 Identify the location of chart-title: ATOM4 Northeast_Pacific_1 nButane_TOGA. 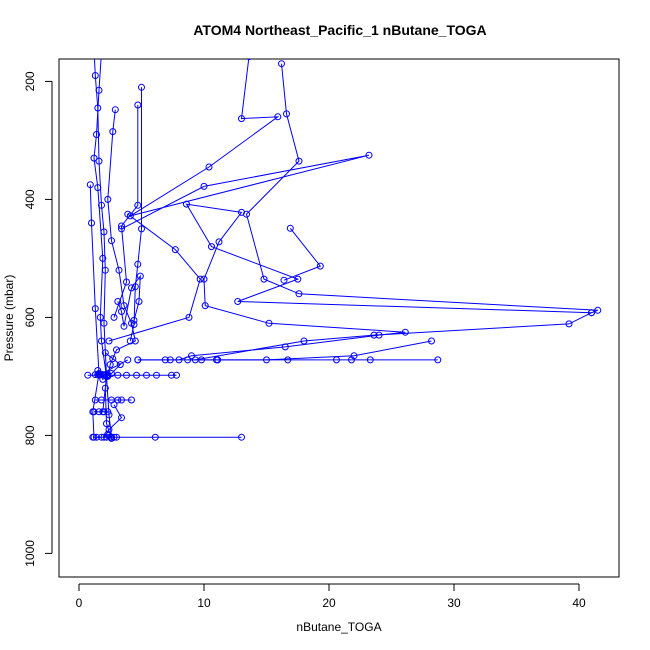
(339, 30).